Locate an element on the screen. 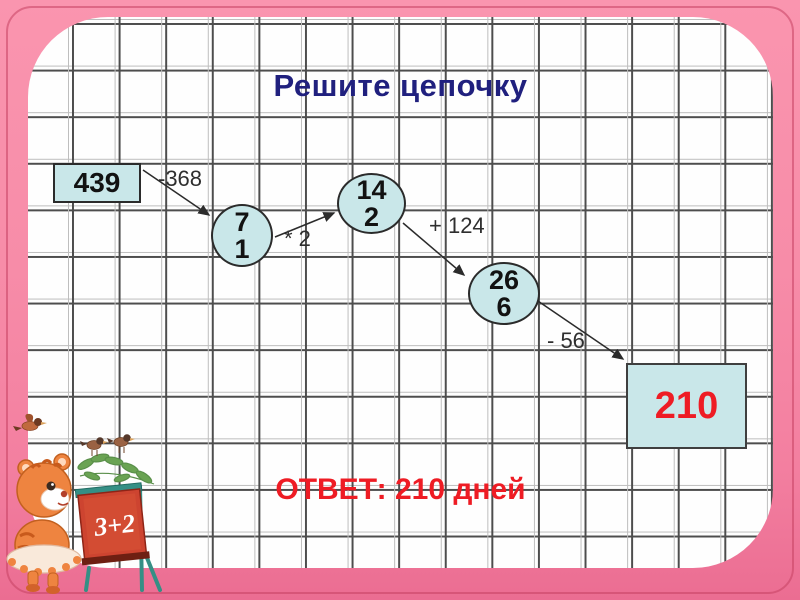 The height and width of the screenshot is (600, 800). node-142-line1: 14 is located at coordinates (371, 189).